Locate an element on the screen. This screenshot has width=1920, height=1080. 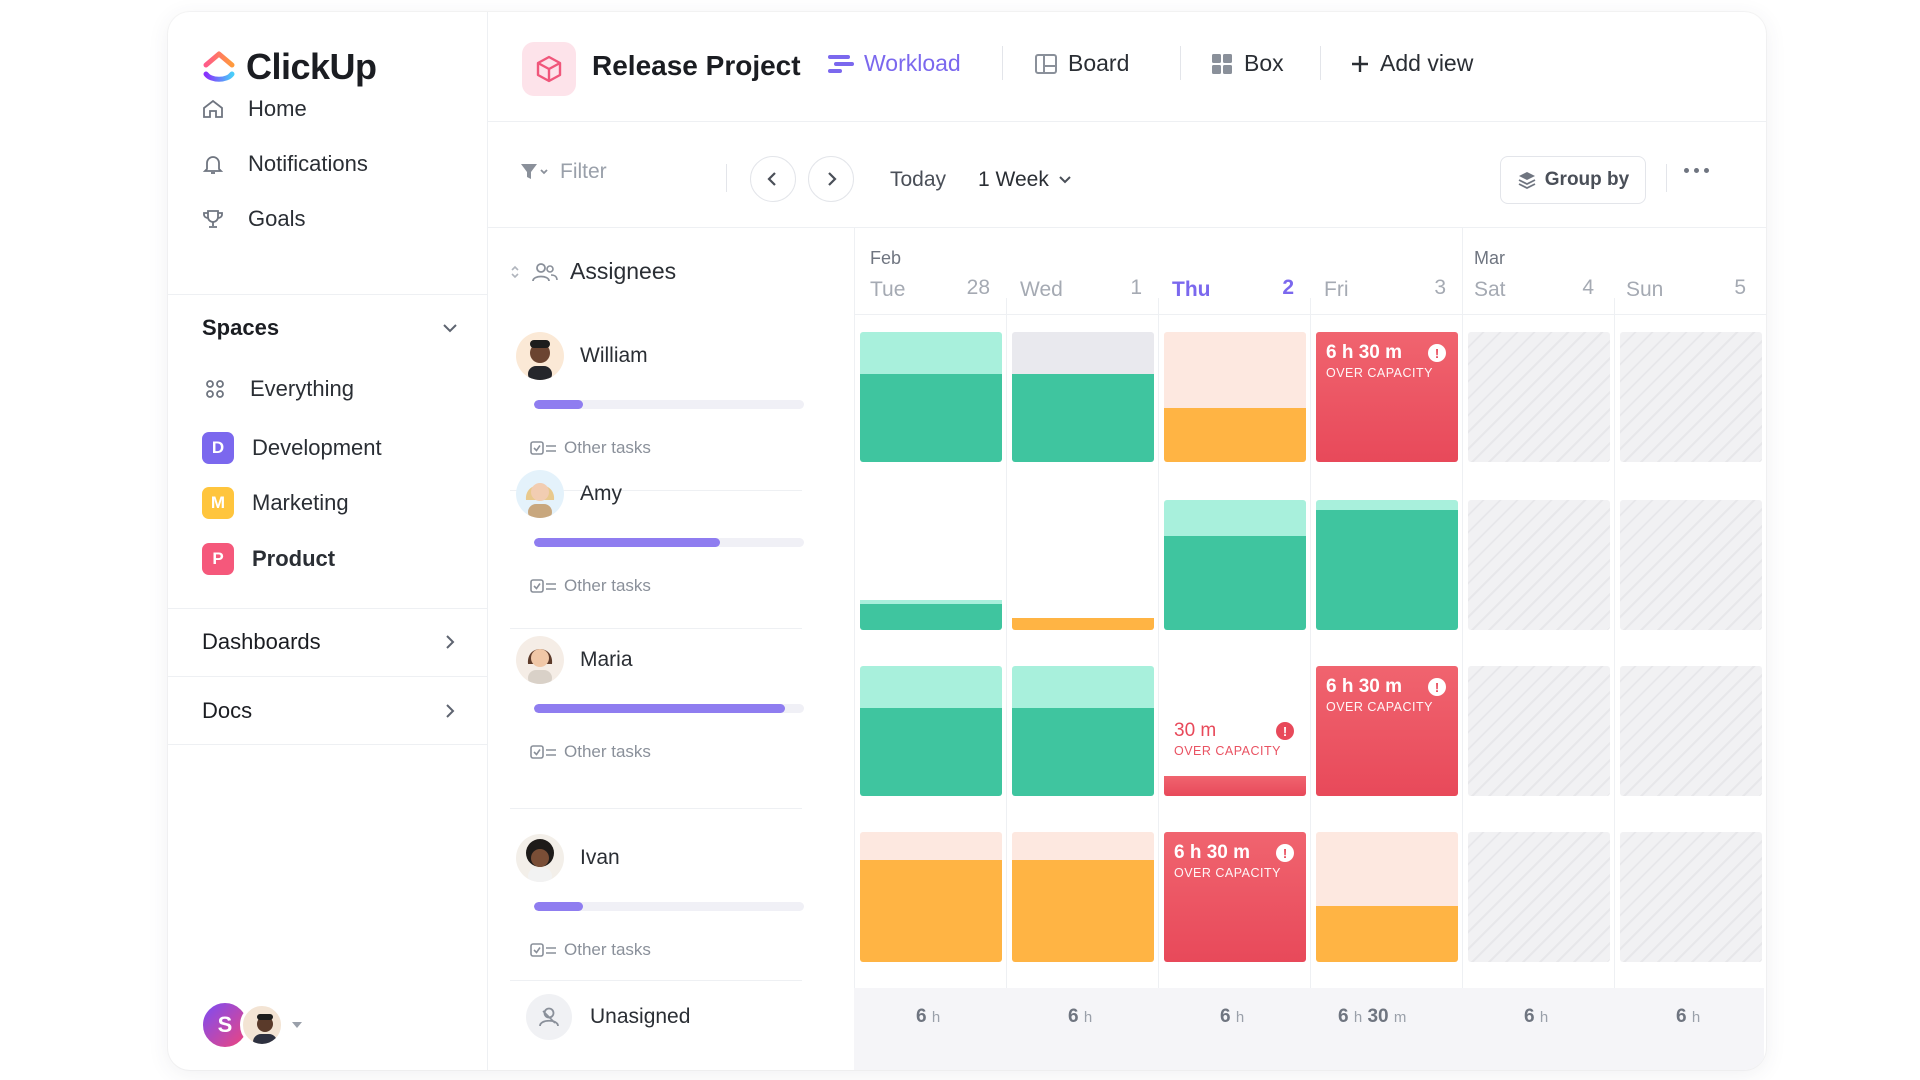
tab-box: Box is located at coordinates (1247, 63).